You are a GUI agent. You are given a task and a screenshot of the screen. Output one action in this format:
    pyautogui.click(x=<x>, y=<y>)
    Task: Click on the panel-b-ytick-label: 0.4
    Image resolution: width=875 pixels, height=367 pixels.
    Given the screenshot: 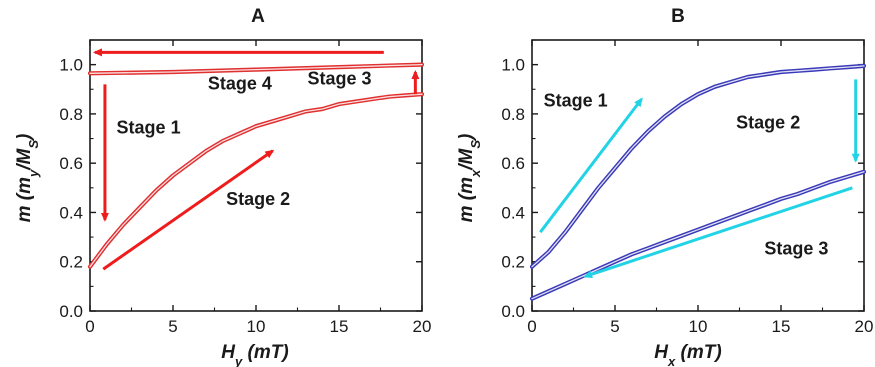 What is the action you would take?
    pyautogui.click(x=513, y=212)
    